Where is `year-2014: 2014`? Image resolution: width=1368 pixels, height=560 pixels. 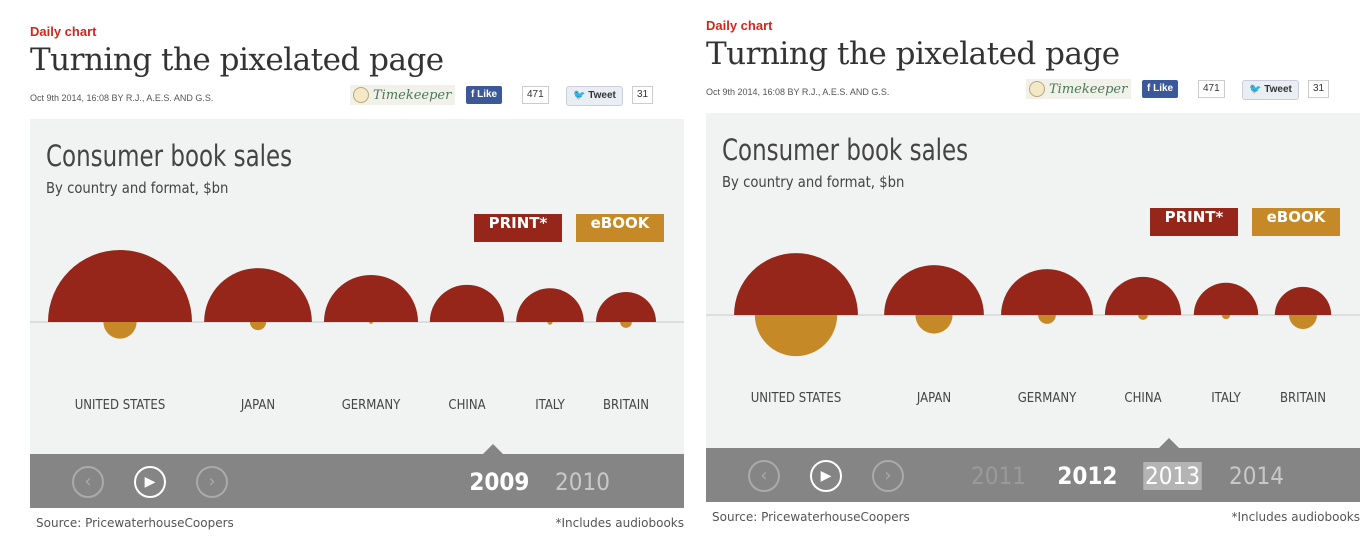
year-2014: 2014 is located at coordinates (1257, 476).